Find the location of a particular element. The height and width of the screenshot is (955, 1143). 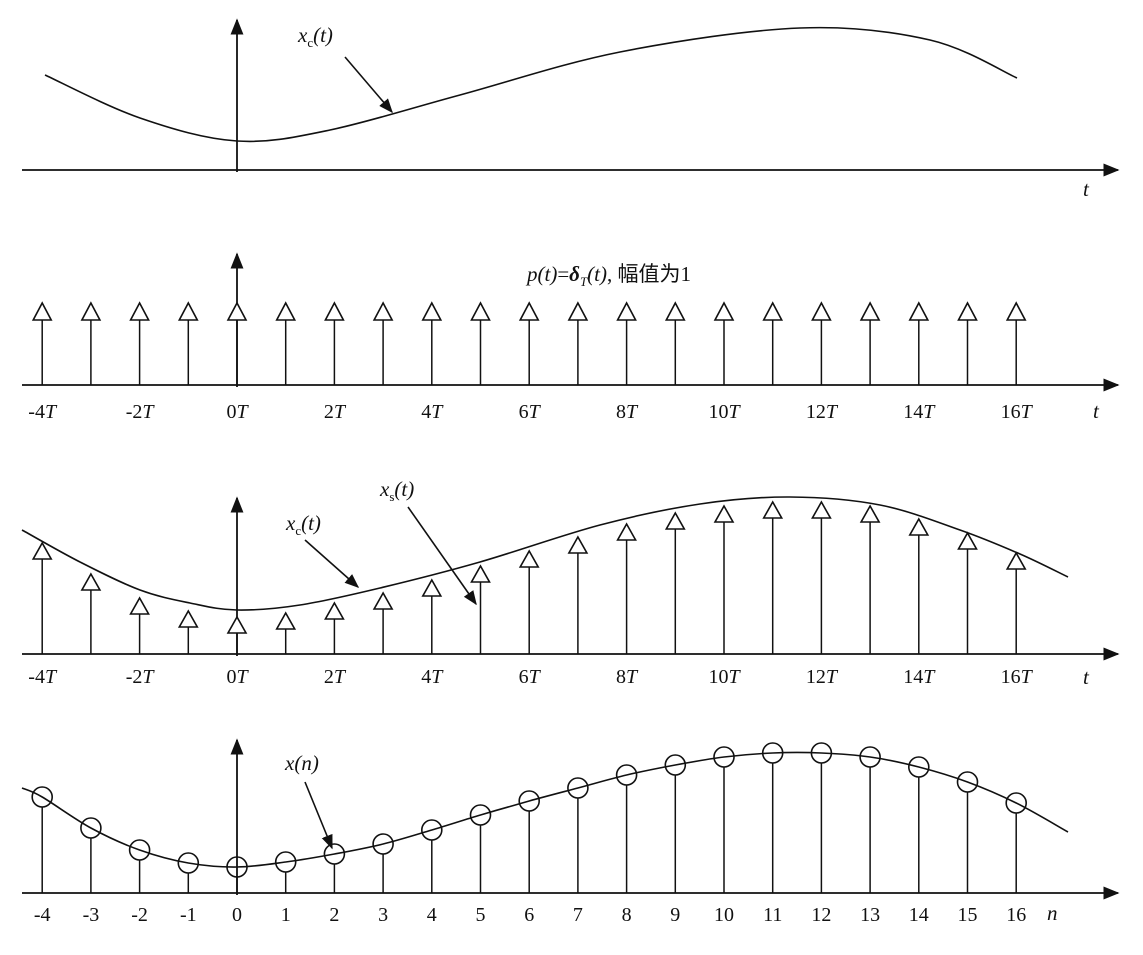

tick-label: 15 is located at coordinates (968, 915).